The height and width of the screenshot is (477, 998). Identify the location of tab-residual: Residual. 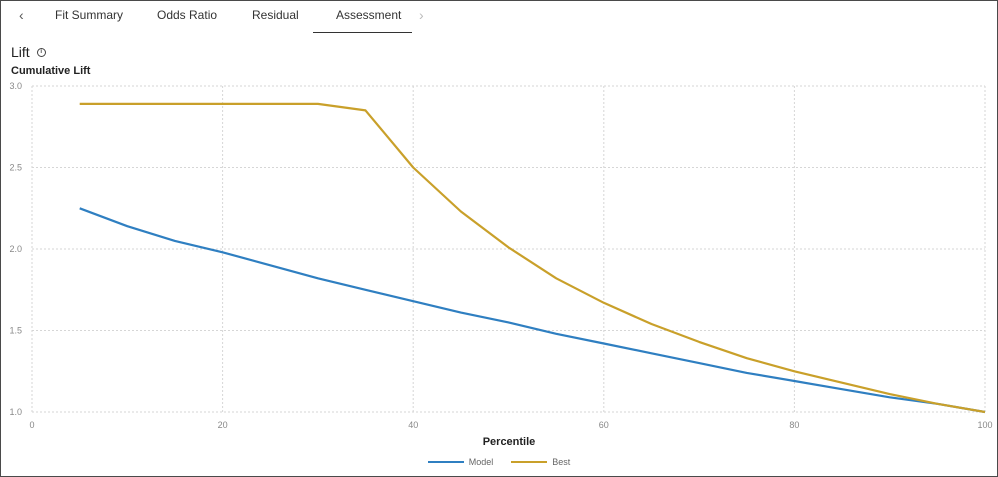
(275, 15).